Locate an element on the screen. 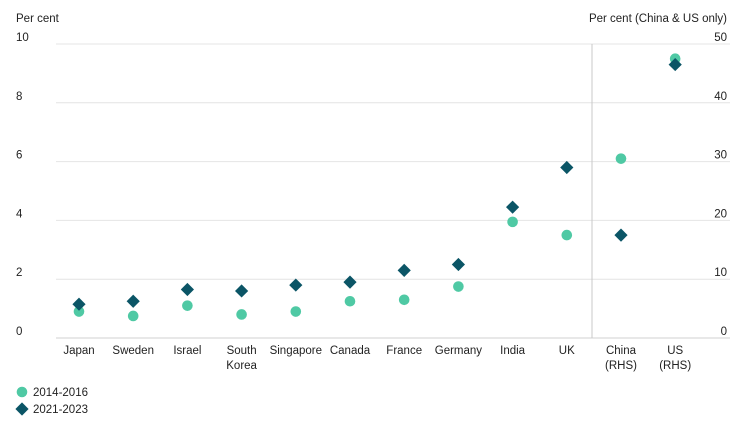 The width and height of the screenshot is (743, 431). category-label: France is located at coordinates (404, 351).